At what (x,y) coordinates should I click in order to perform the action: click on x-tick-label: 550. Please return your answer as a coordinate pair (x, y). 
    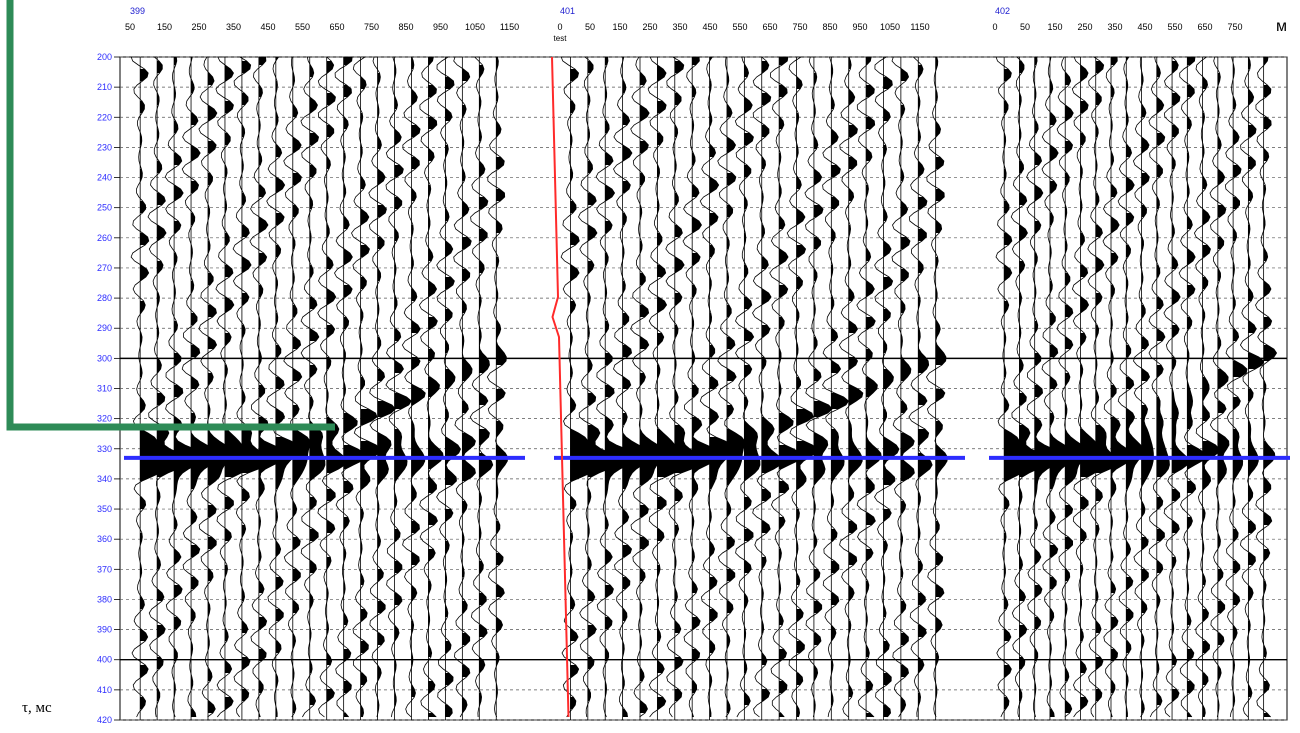
    Looking at the image, I should click on (1174, 27).